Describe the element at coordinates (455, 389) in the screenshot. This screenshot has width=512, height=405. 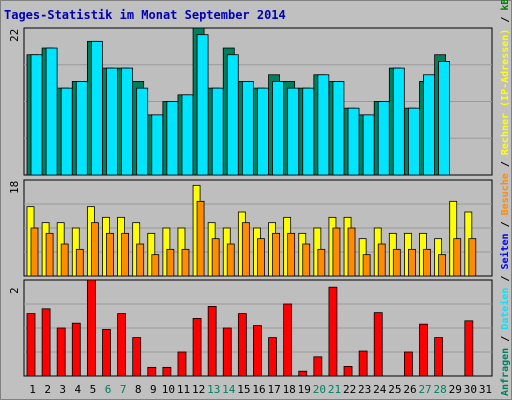
I see `x-tick-label-day-29: 29` at that location.